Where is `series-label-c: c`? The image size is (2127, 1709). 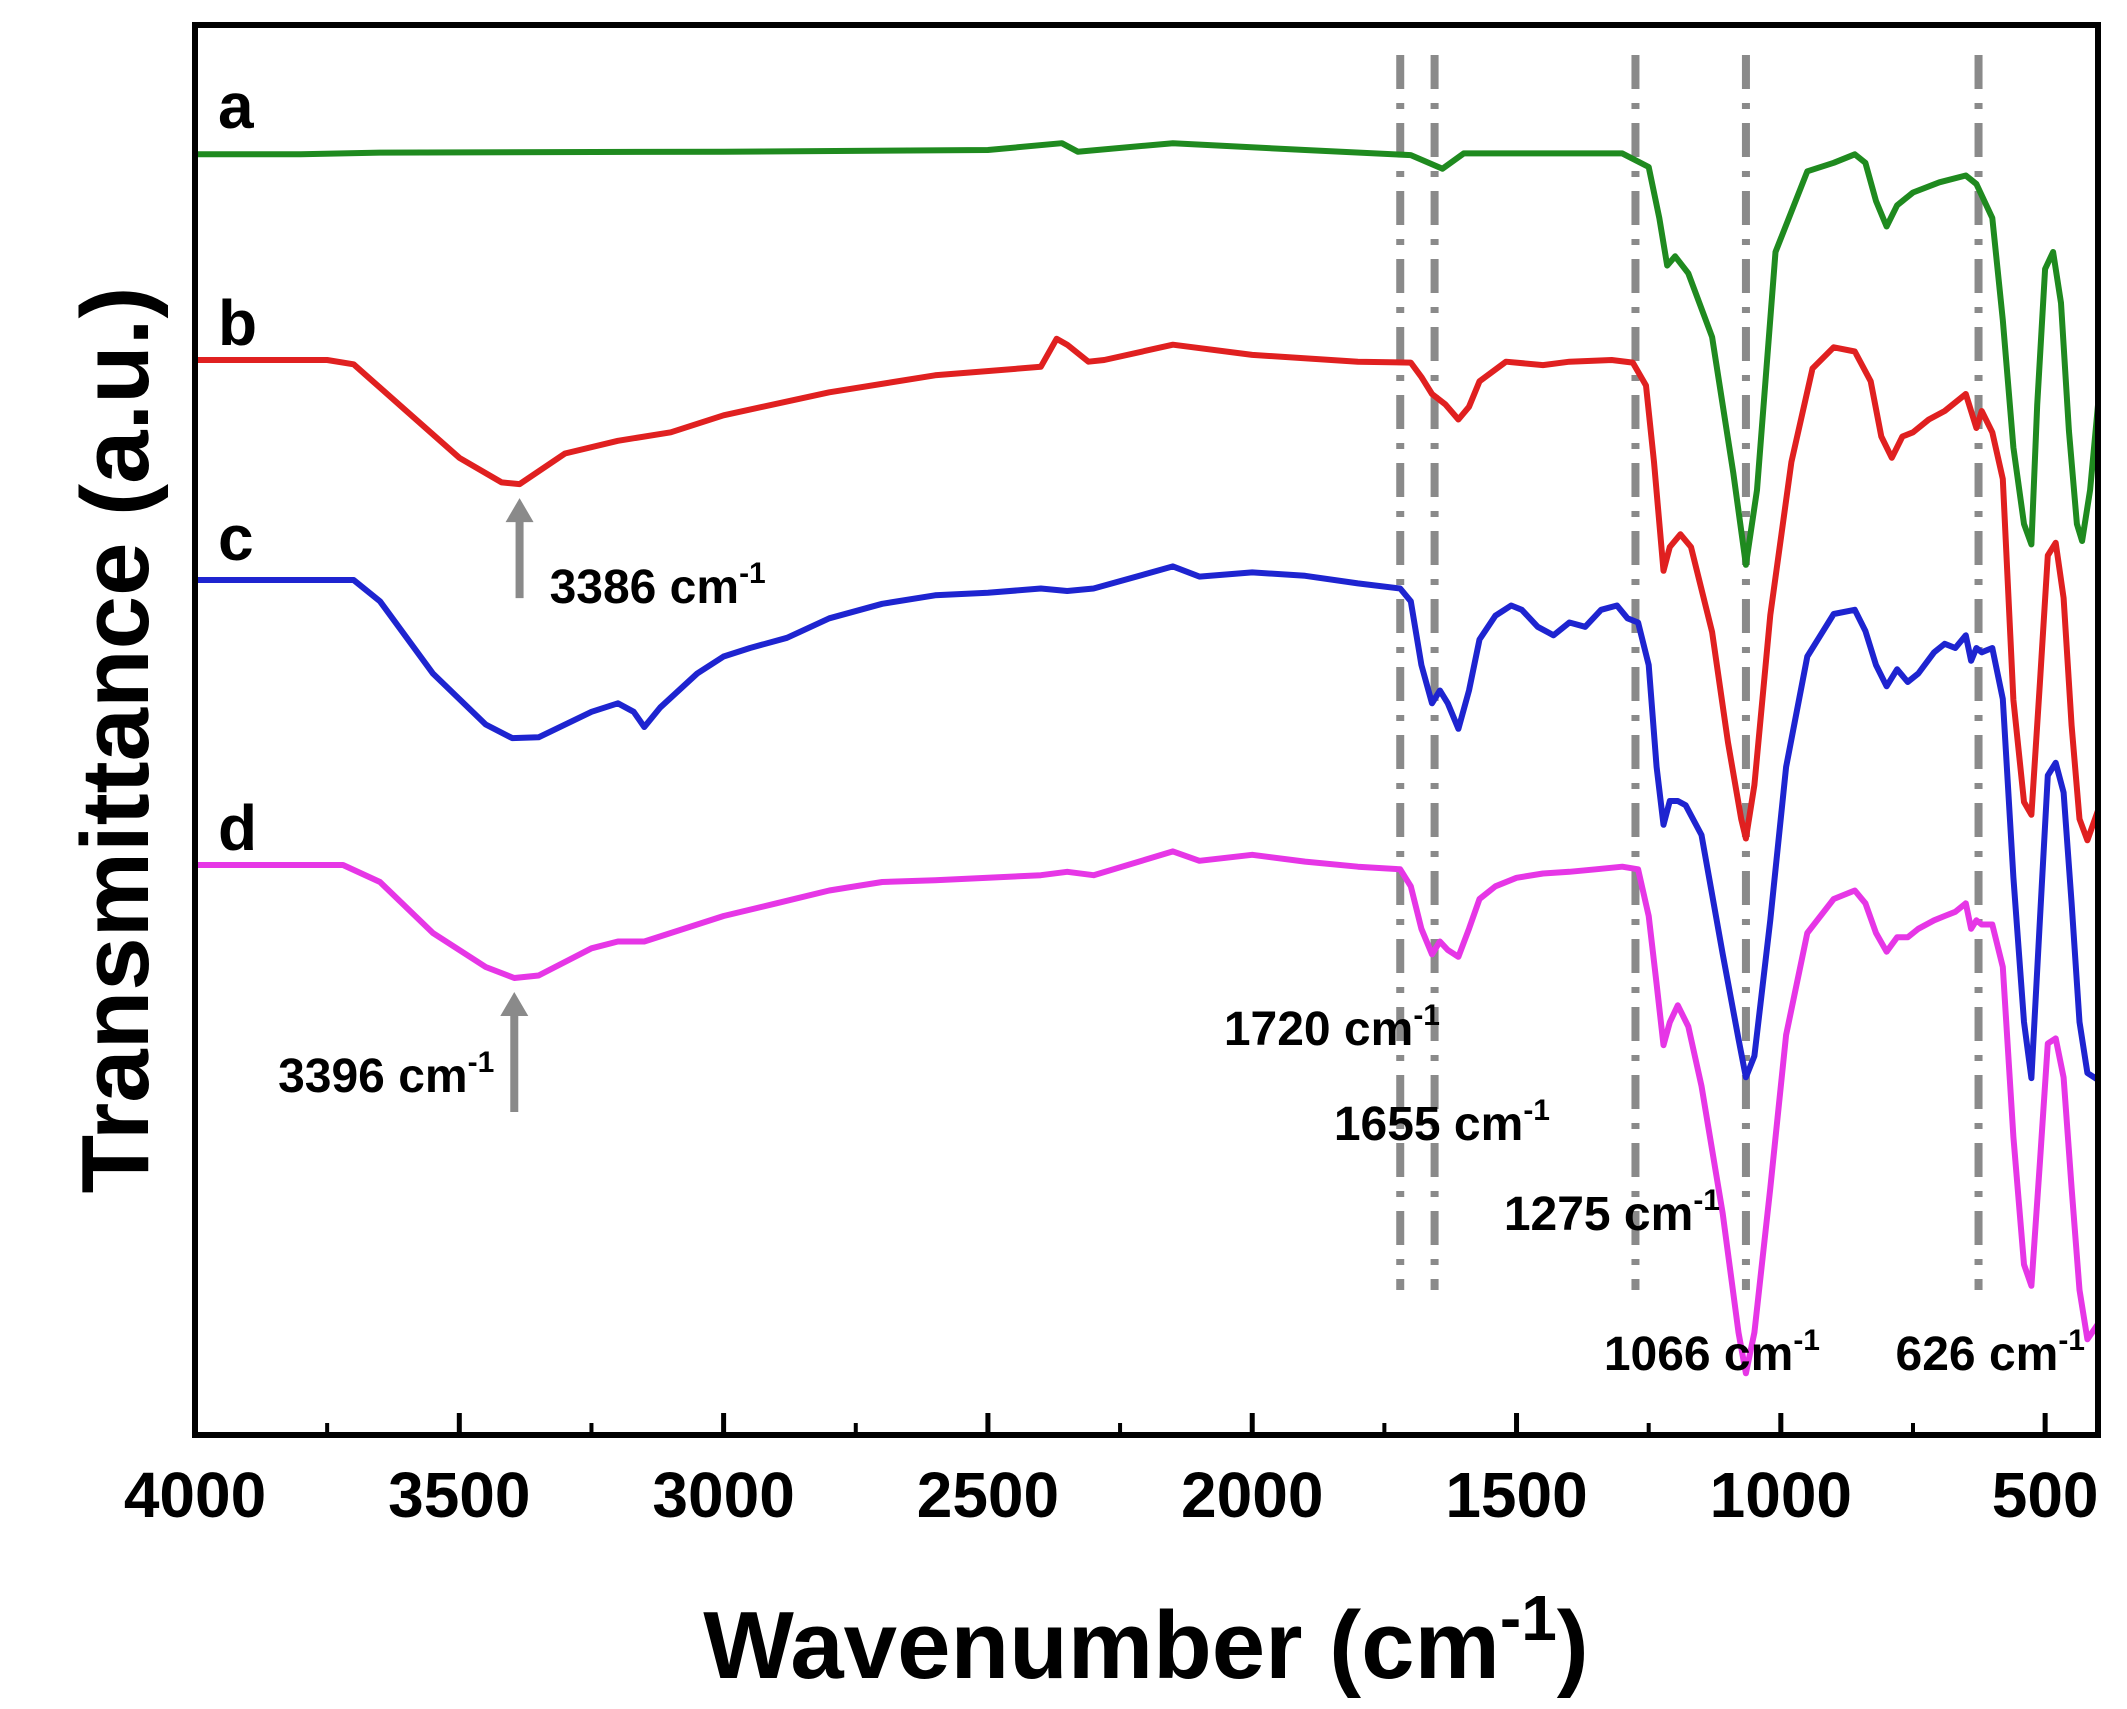 series-label-c: c is located at coordinates (236, 538).